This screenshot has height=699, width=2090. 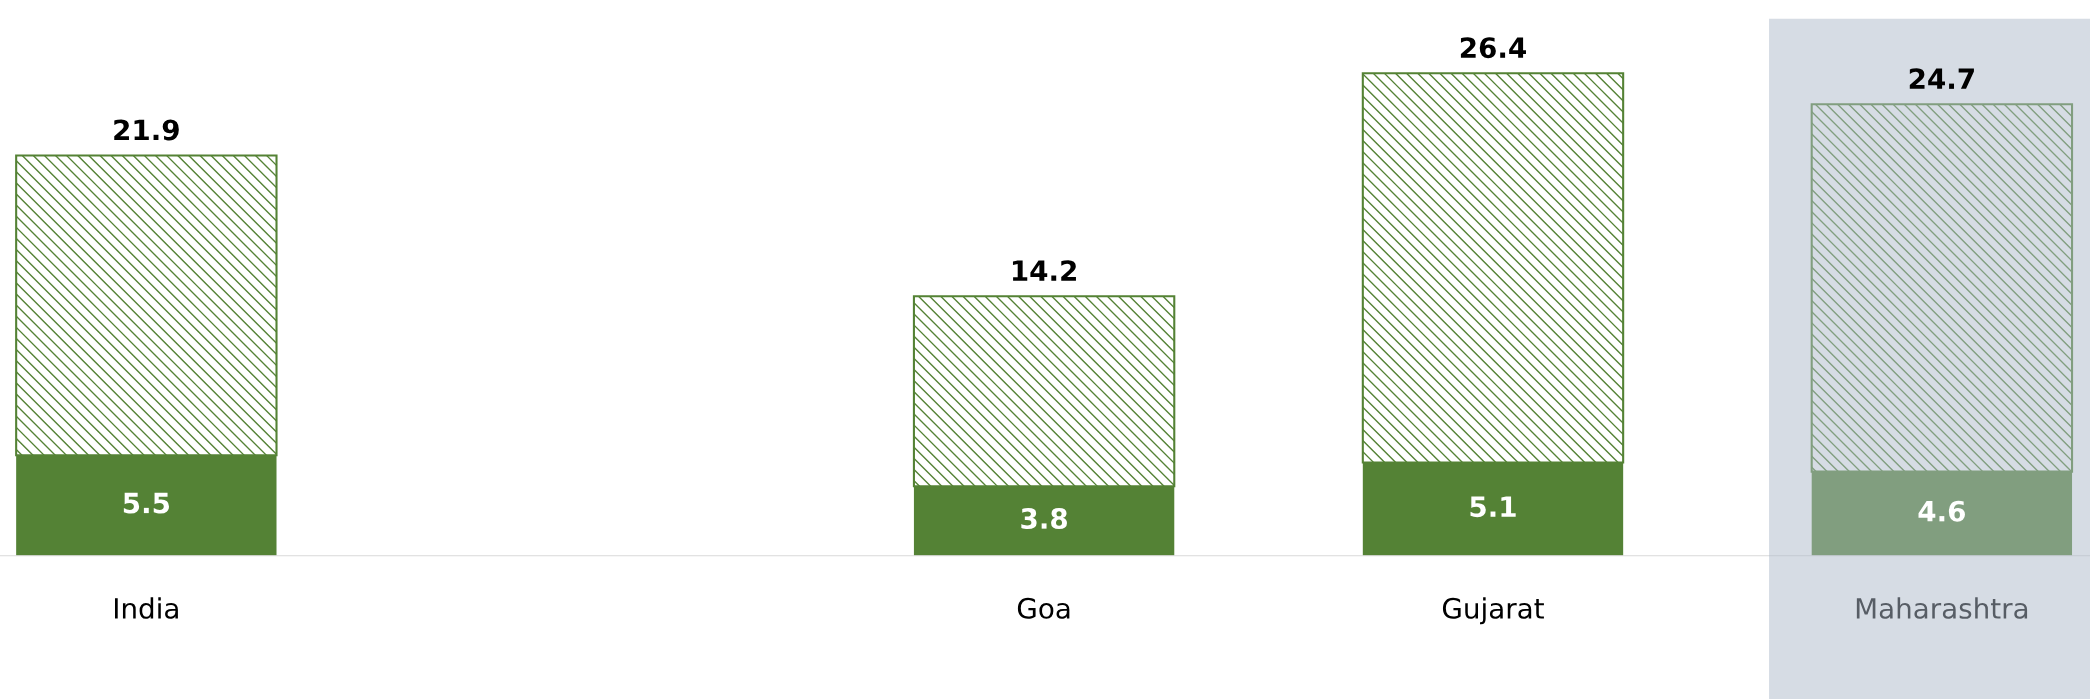 I want to click on total-label: 26.4, so click(x=1493, y=48).